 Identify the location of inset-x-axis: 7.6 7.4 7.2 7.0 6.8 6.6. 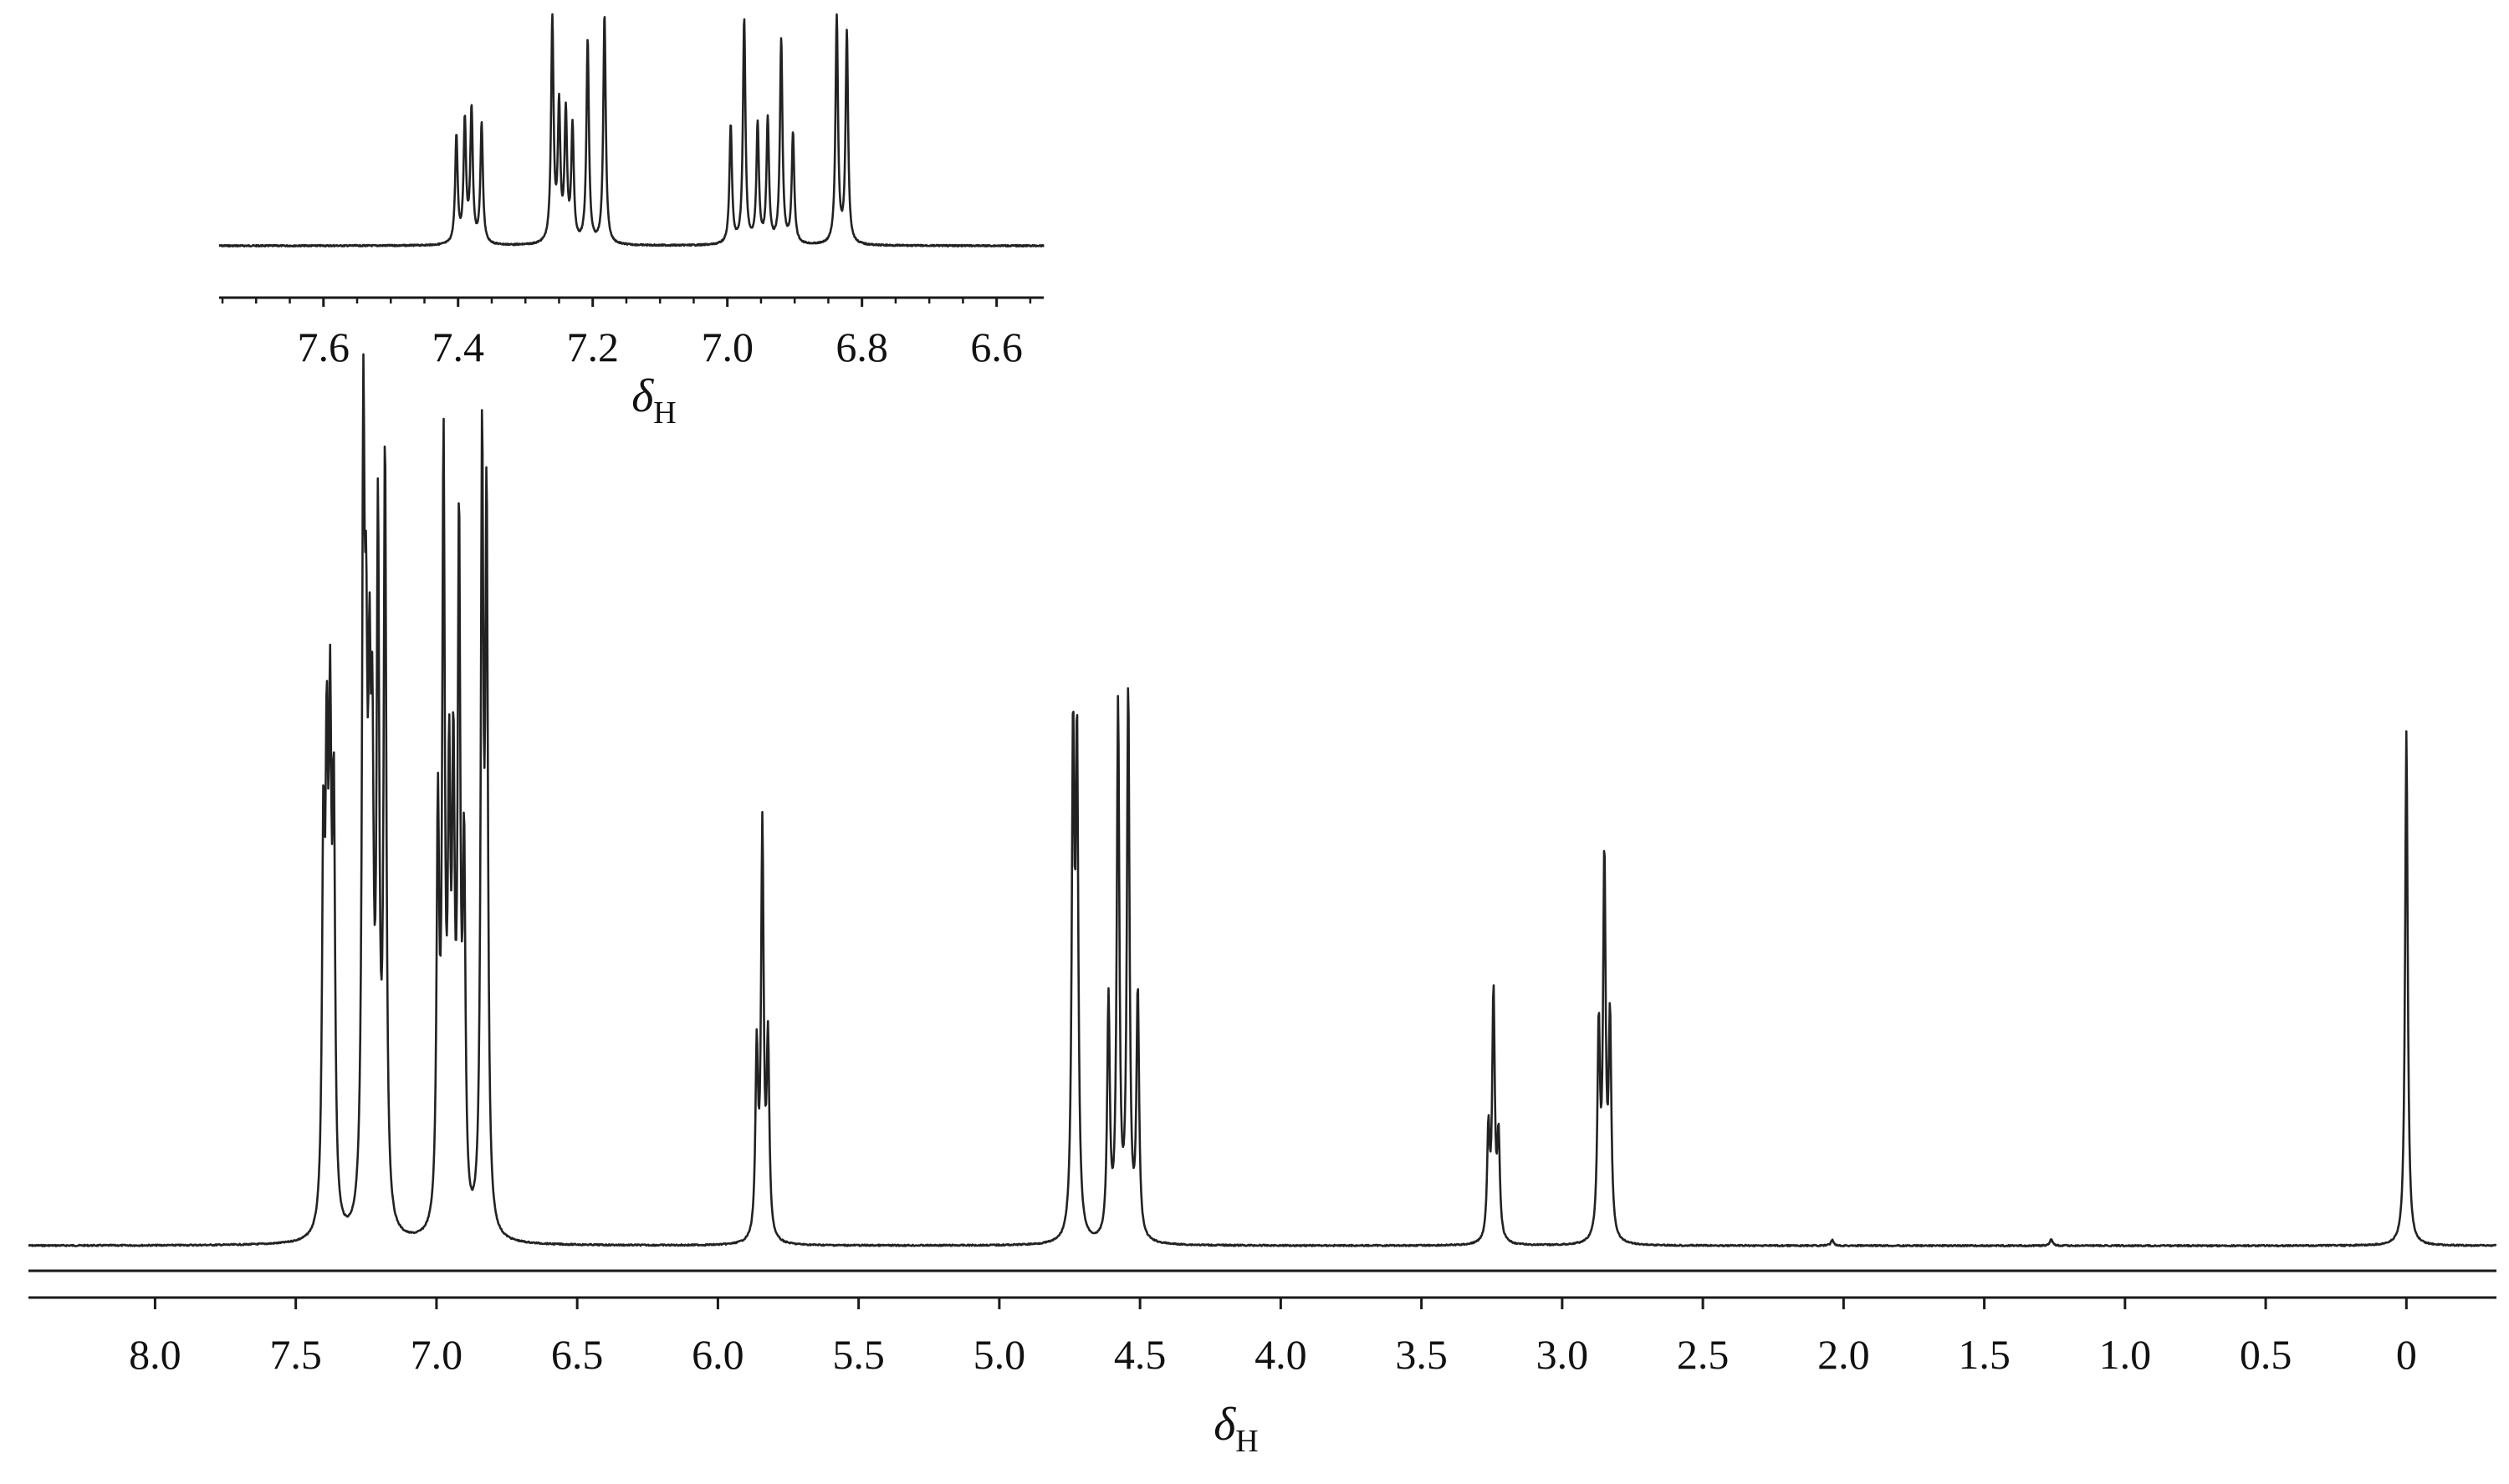
(632, 333).